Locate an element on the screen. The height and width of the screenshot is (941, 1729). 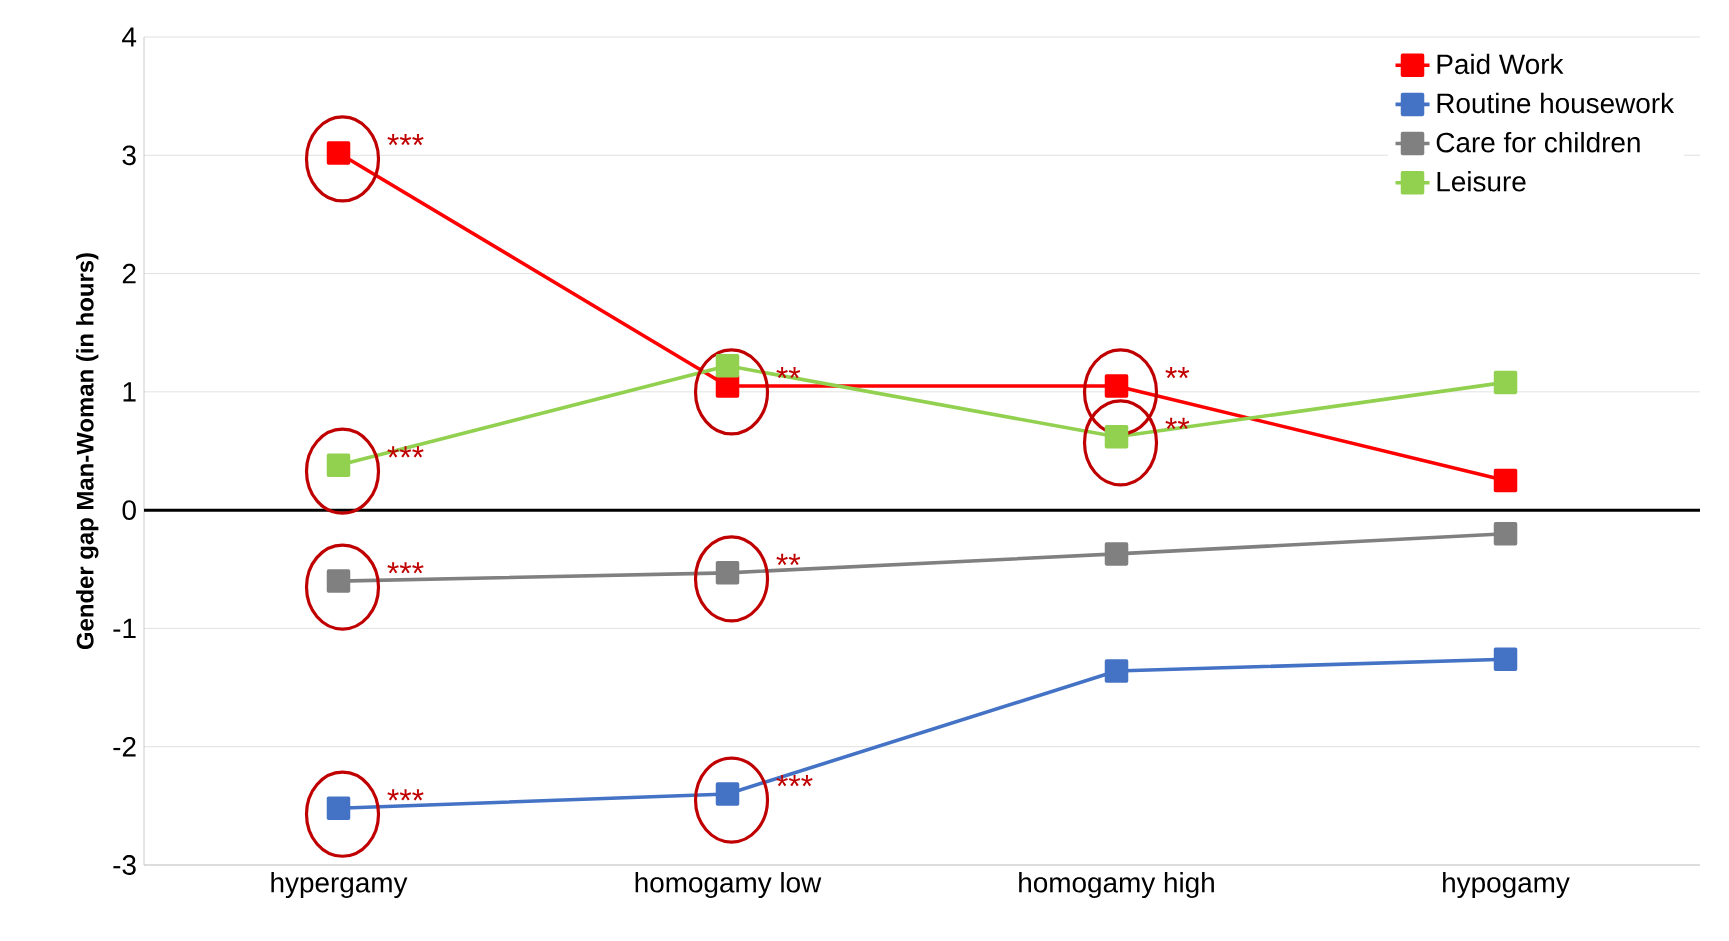
x-tick-label: homogamy high is located at coordinates (1116, 885).